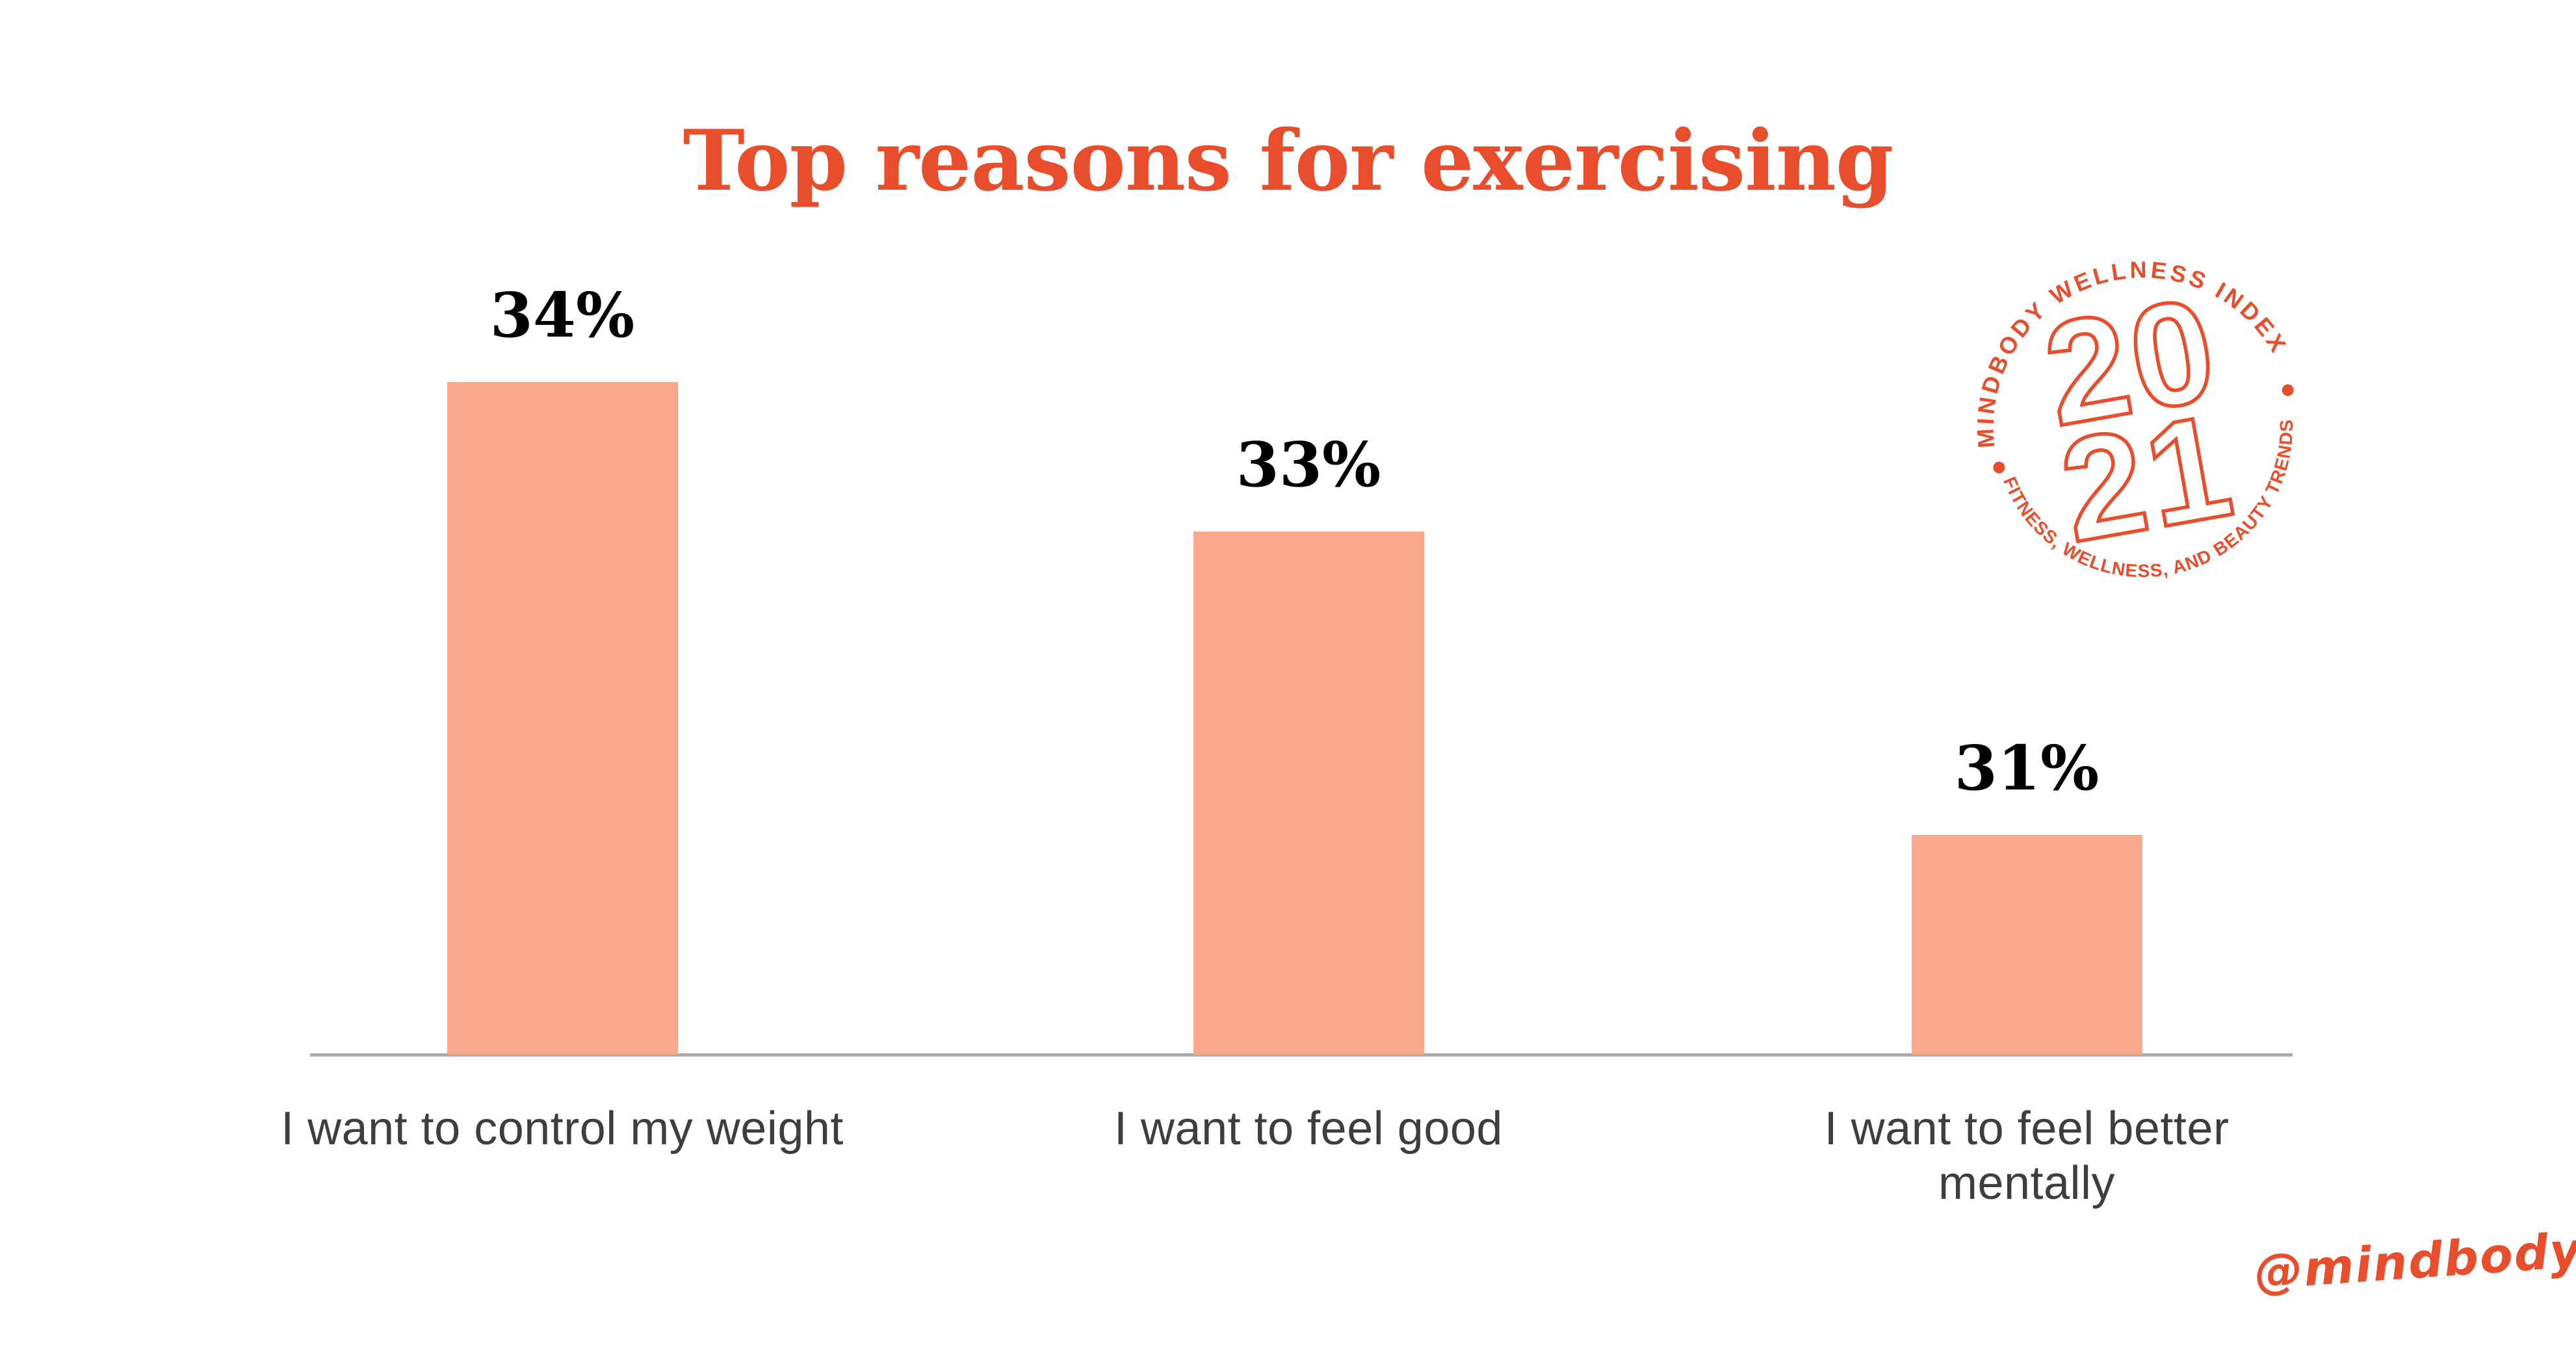  Describe the element at coordinates (1999, 467) in the screenshot. I see `badge-left-dot-icon` at that location.